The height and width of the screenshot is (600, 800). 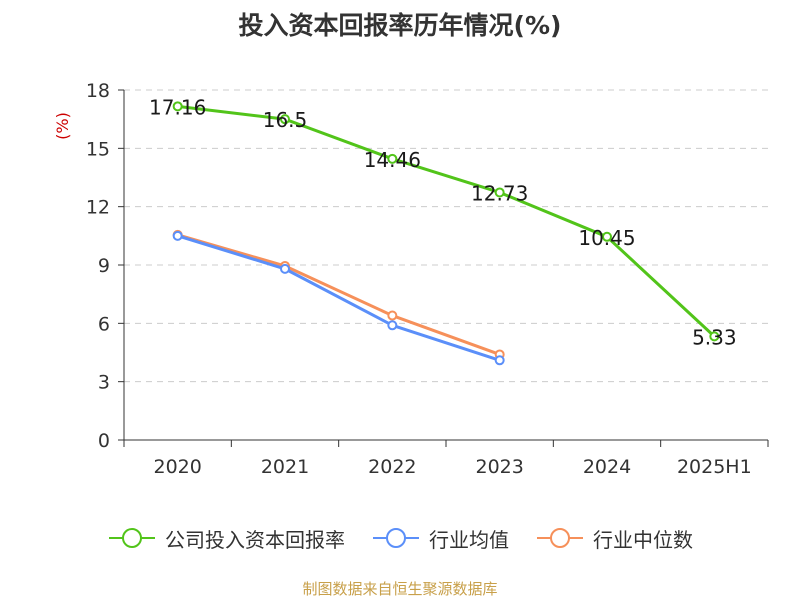 I want to click on source-note: 制图数据来自恒生聚源数据库, so click(x=400, y=589).